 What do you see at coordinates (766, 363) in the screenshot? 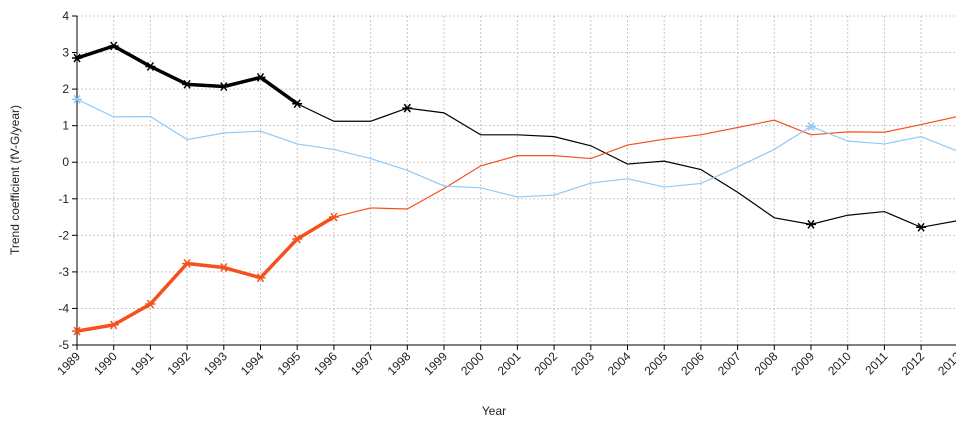
I see `x-tick-label: 2008` at bounding box center [766, 363].